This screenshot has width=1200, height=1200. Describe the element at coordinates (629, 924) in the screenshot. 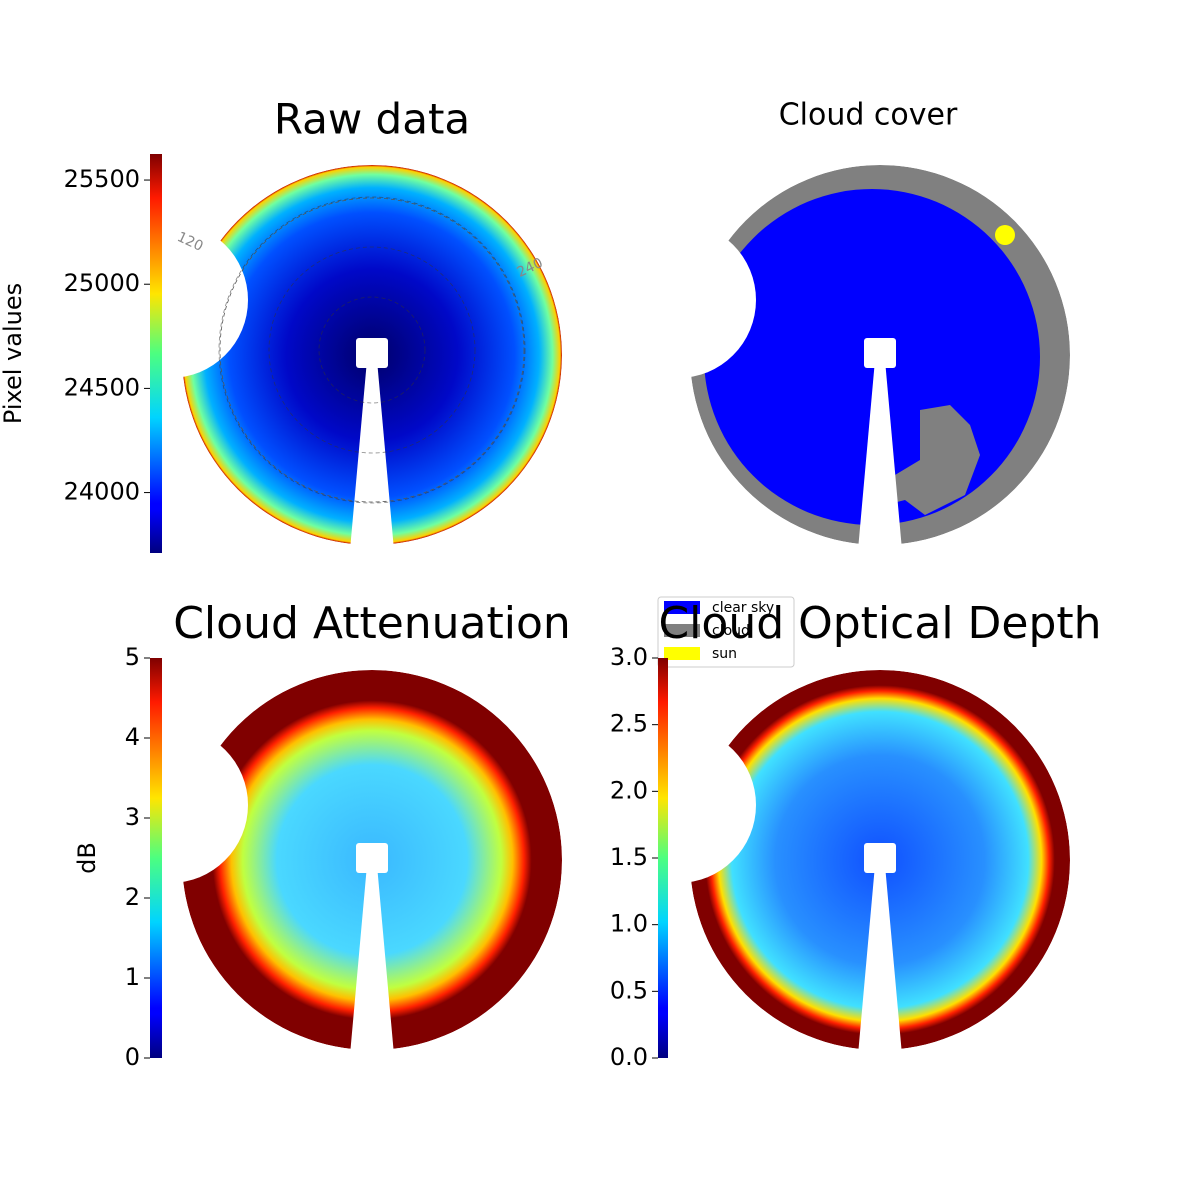

I see `colorbar-tick-label: 1.0` at that location.